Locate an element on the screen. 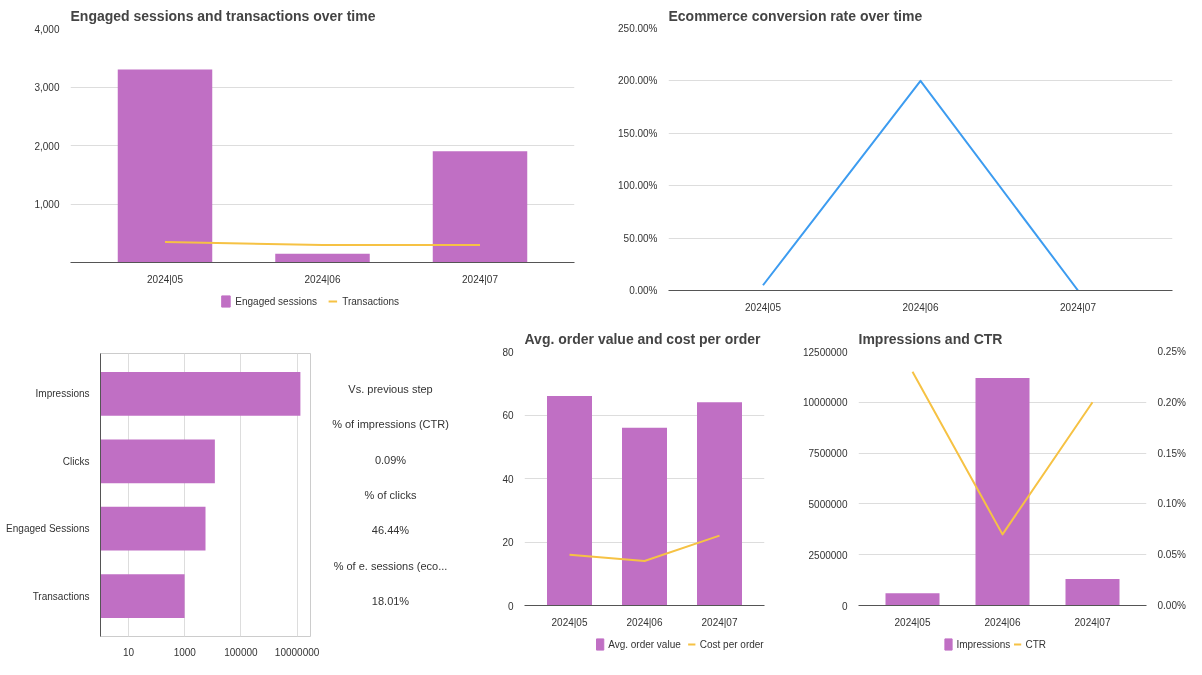 This screenshot has width=1202, height=675. y-tick-label: 40 is located at coordinates (508, 479).